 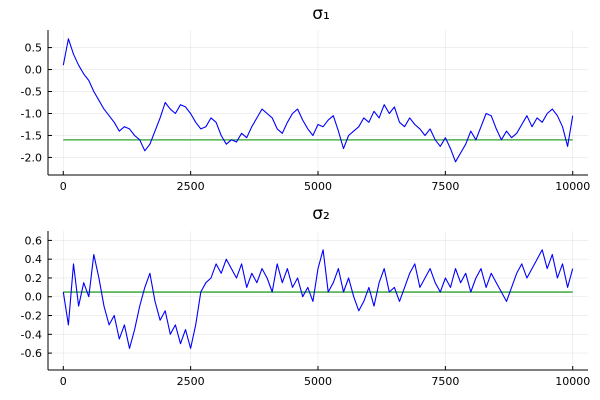 What do you see at coordinates (445, 186) in the screenshot?
I see `sigma1-x-tick-label: 7500` at bounding box center [445, 186].